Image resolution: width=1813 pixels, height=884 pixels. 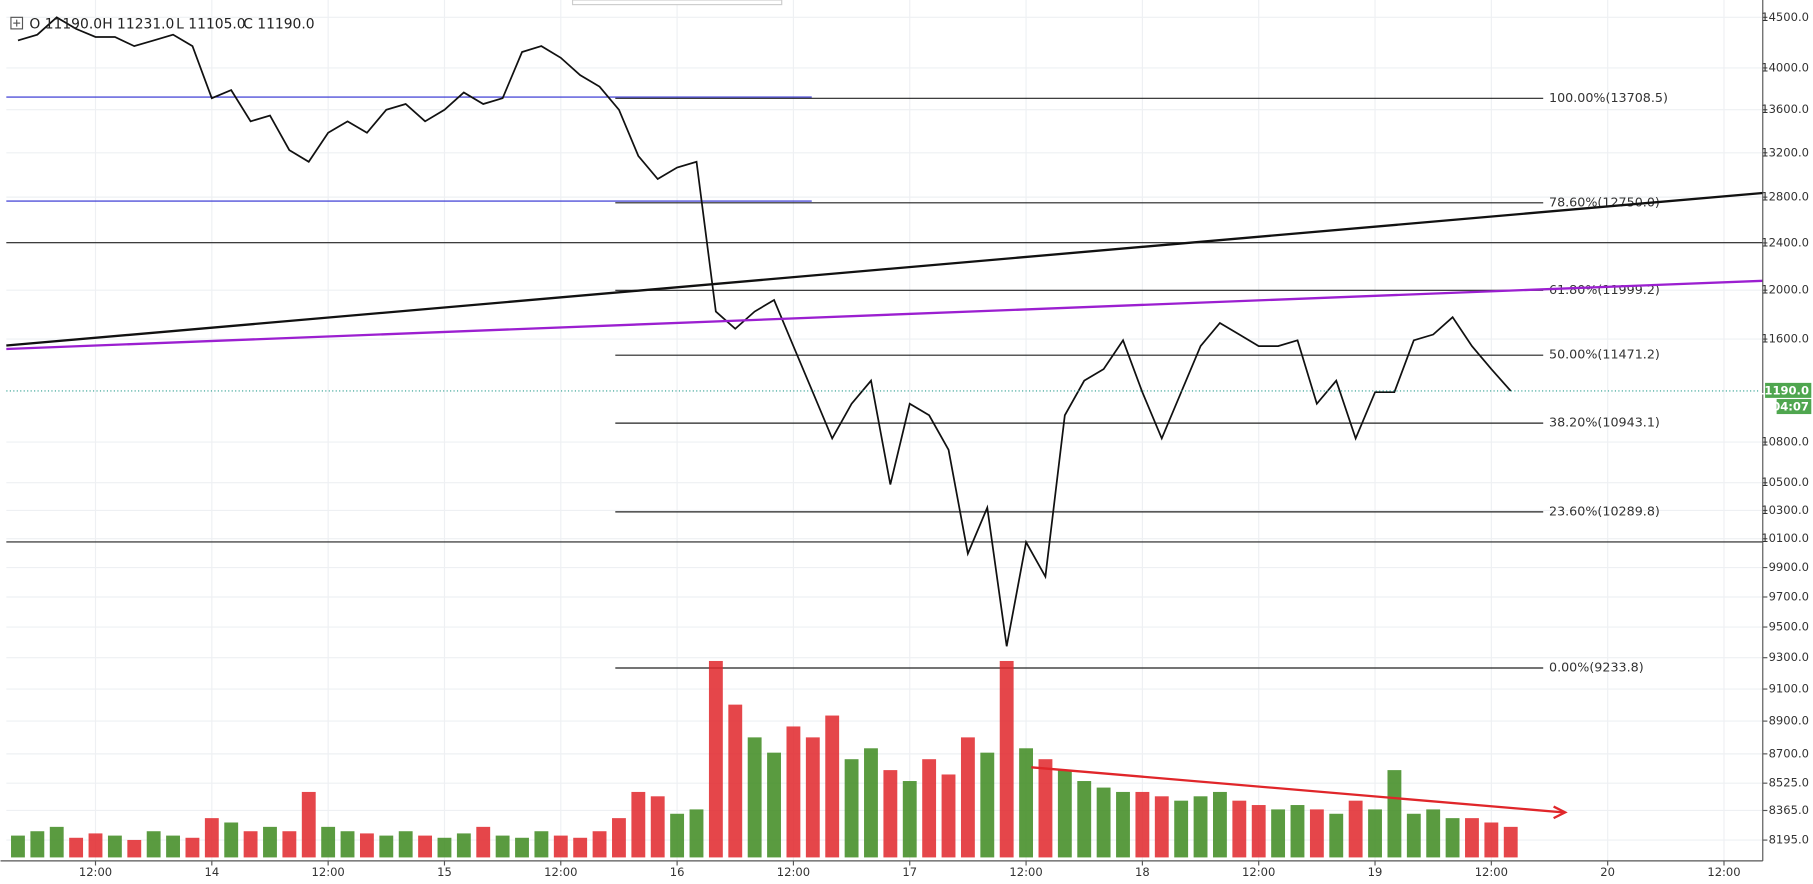 What do you see at coordinates (1785, 510) in the screenshot?
I see `y-tick-label: 10300.0` at bounding box center [1785, 510].